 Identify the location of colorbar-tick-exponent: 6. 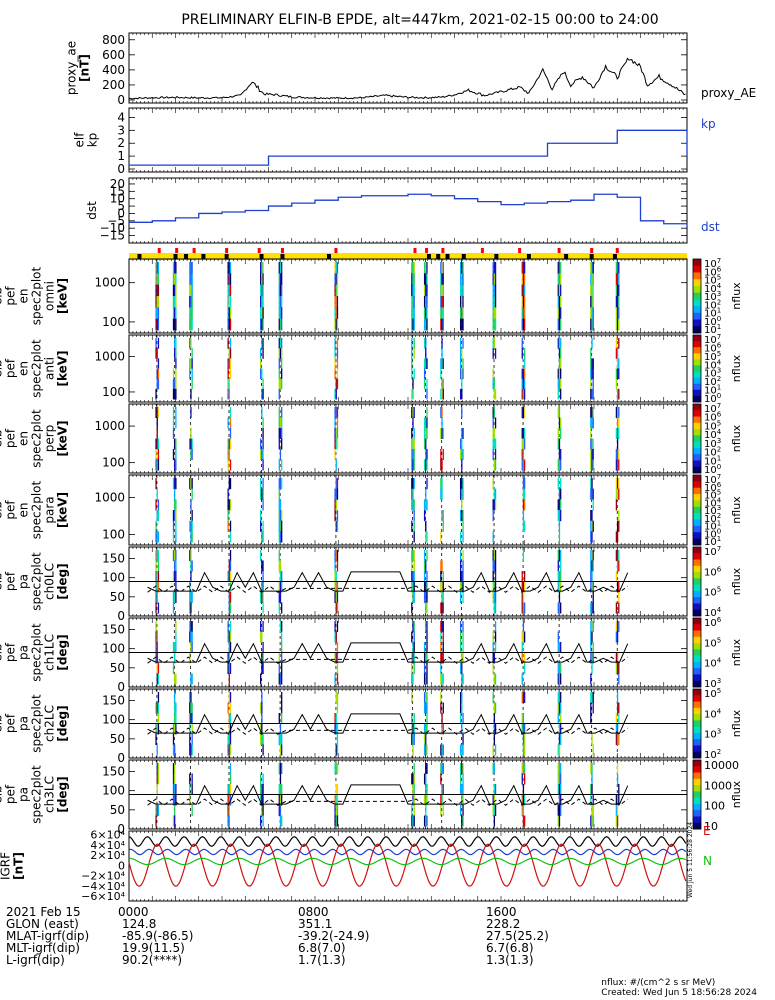
(719, 620).